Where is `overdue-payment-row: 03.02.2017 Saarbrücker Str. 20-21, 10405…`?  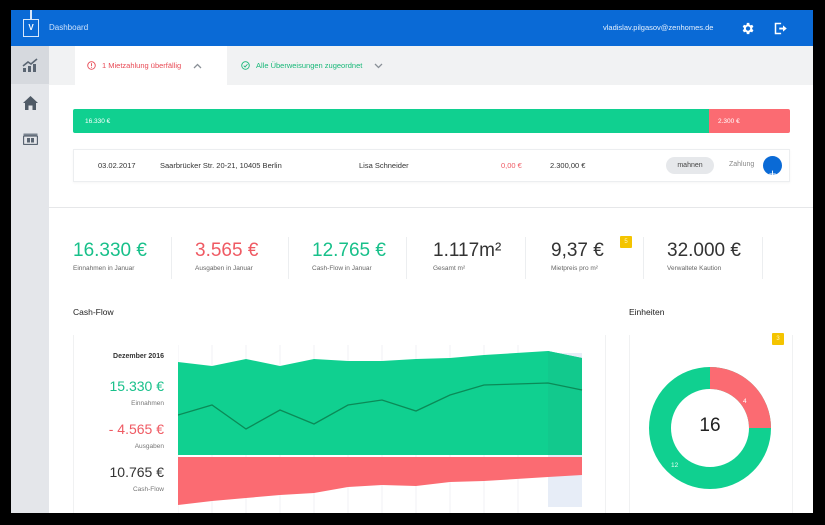
overdue-payment-row: 03.02.2017 Saarbrücker Str. 20-21, 10405… is located at coordinates (431, 165).